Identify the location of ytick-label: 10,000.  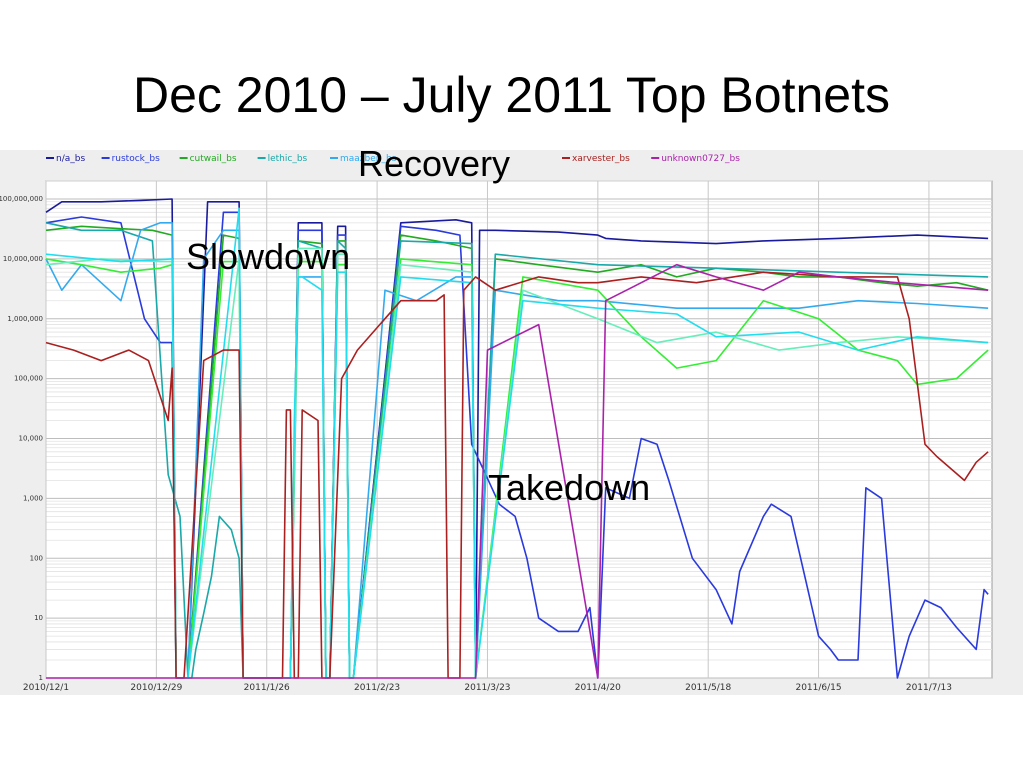
(31, 439).